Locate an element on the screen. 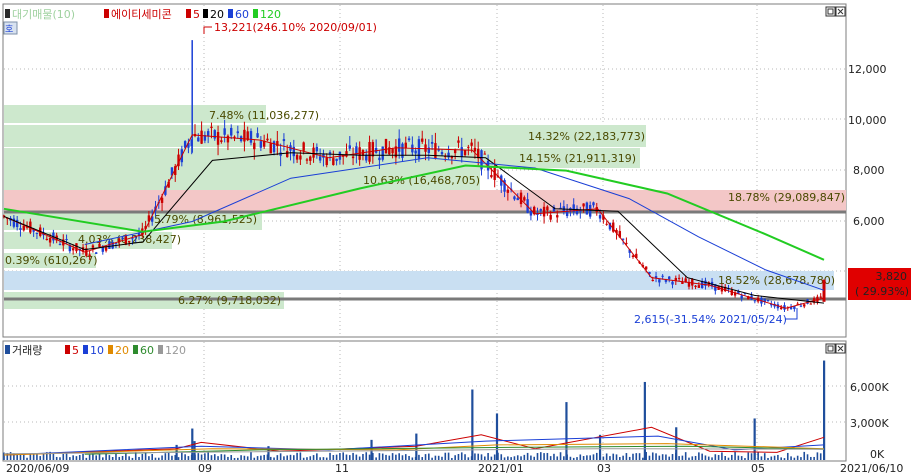  close-icon is located at coordinates (840, 11).